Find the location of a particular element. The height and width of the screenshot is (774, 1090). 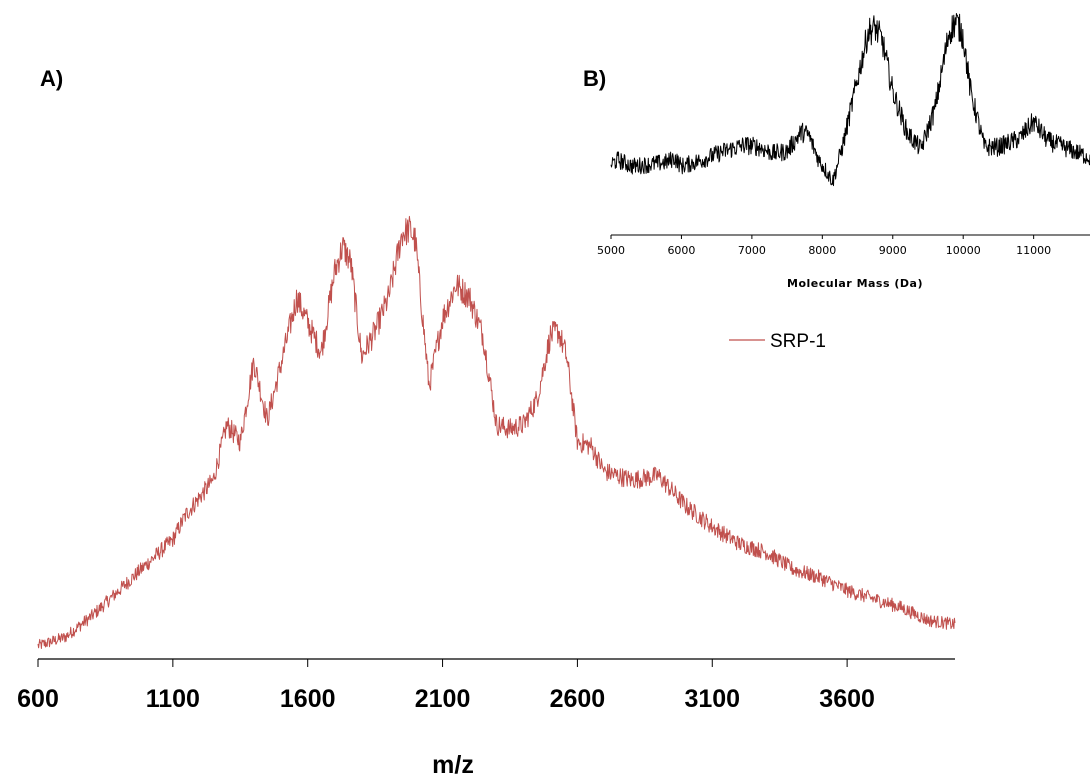

x-tick-label: 9000 is located at coordinates (893, 250).